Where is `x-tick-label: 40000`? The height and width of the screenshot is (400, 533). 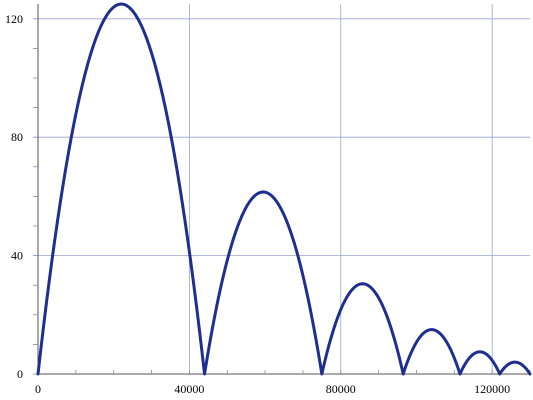 x-tick-label: 40000 is located at coordinates (189, 389).